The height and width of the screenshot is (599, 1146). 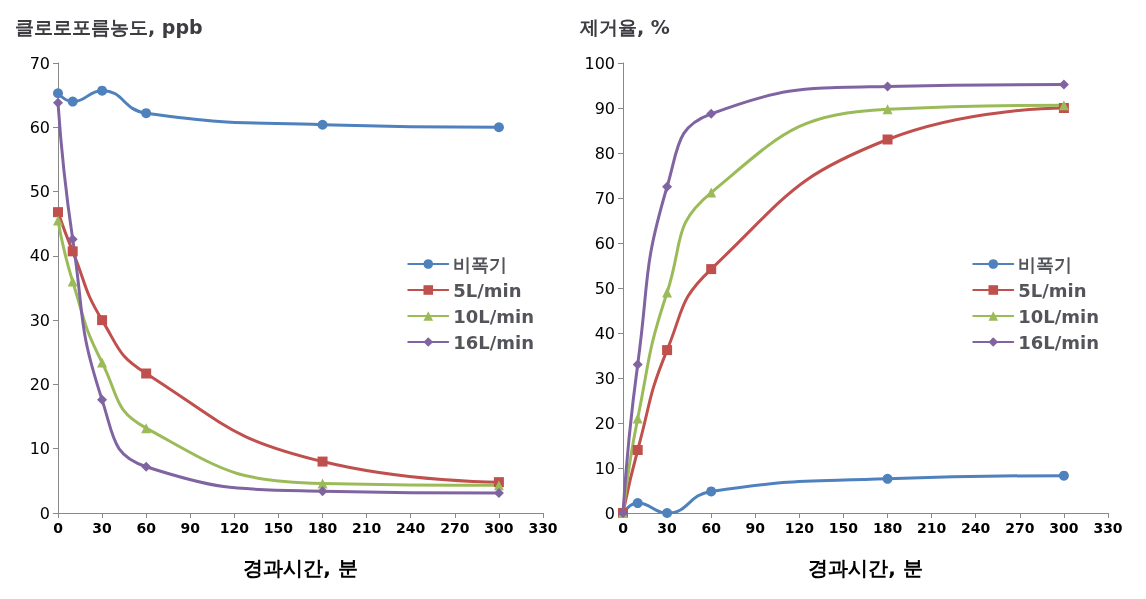 I want to click on y-tick-label: 90, so click(x=604, y=108).